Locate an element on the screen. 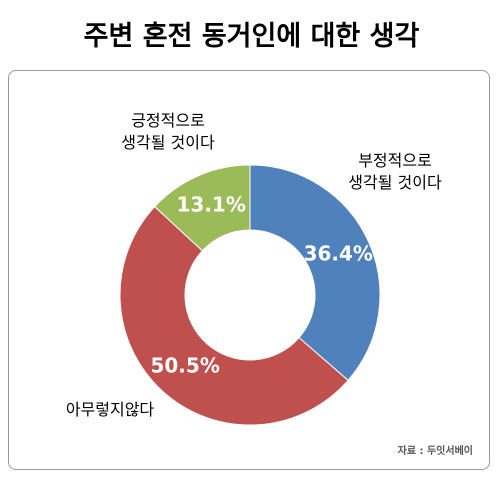  category-label: 부정적으로 생각될 것이다 is located at coordinates (395, 171).